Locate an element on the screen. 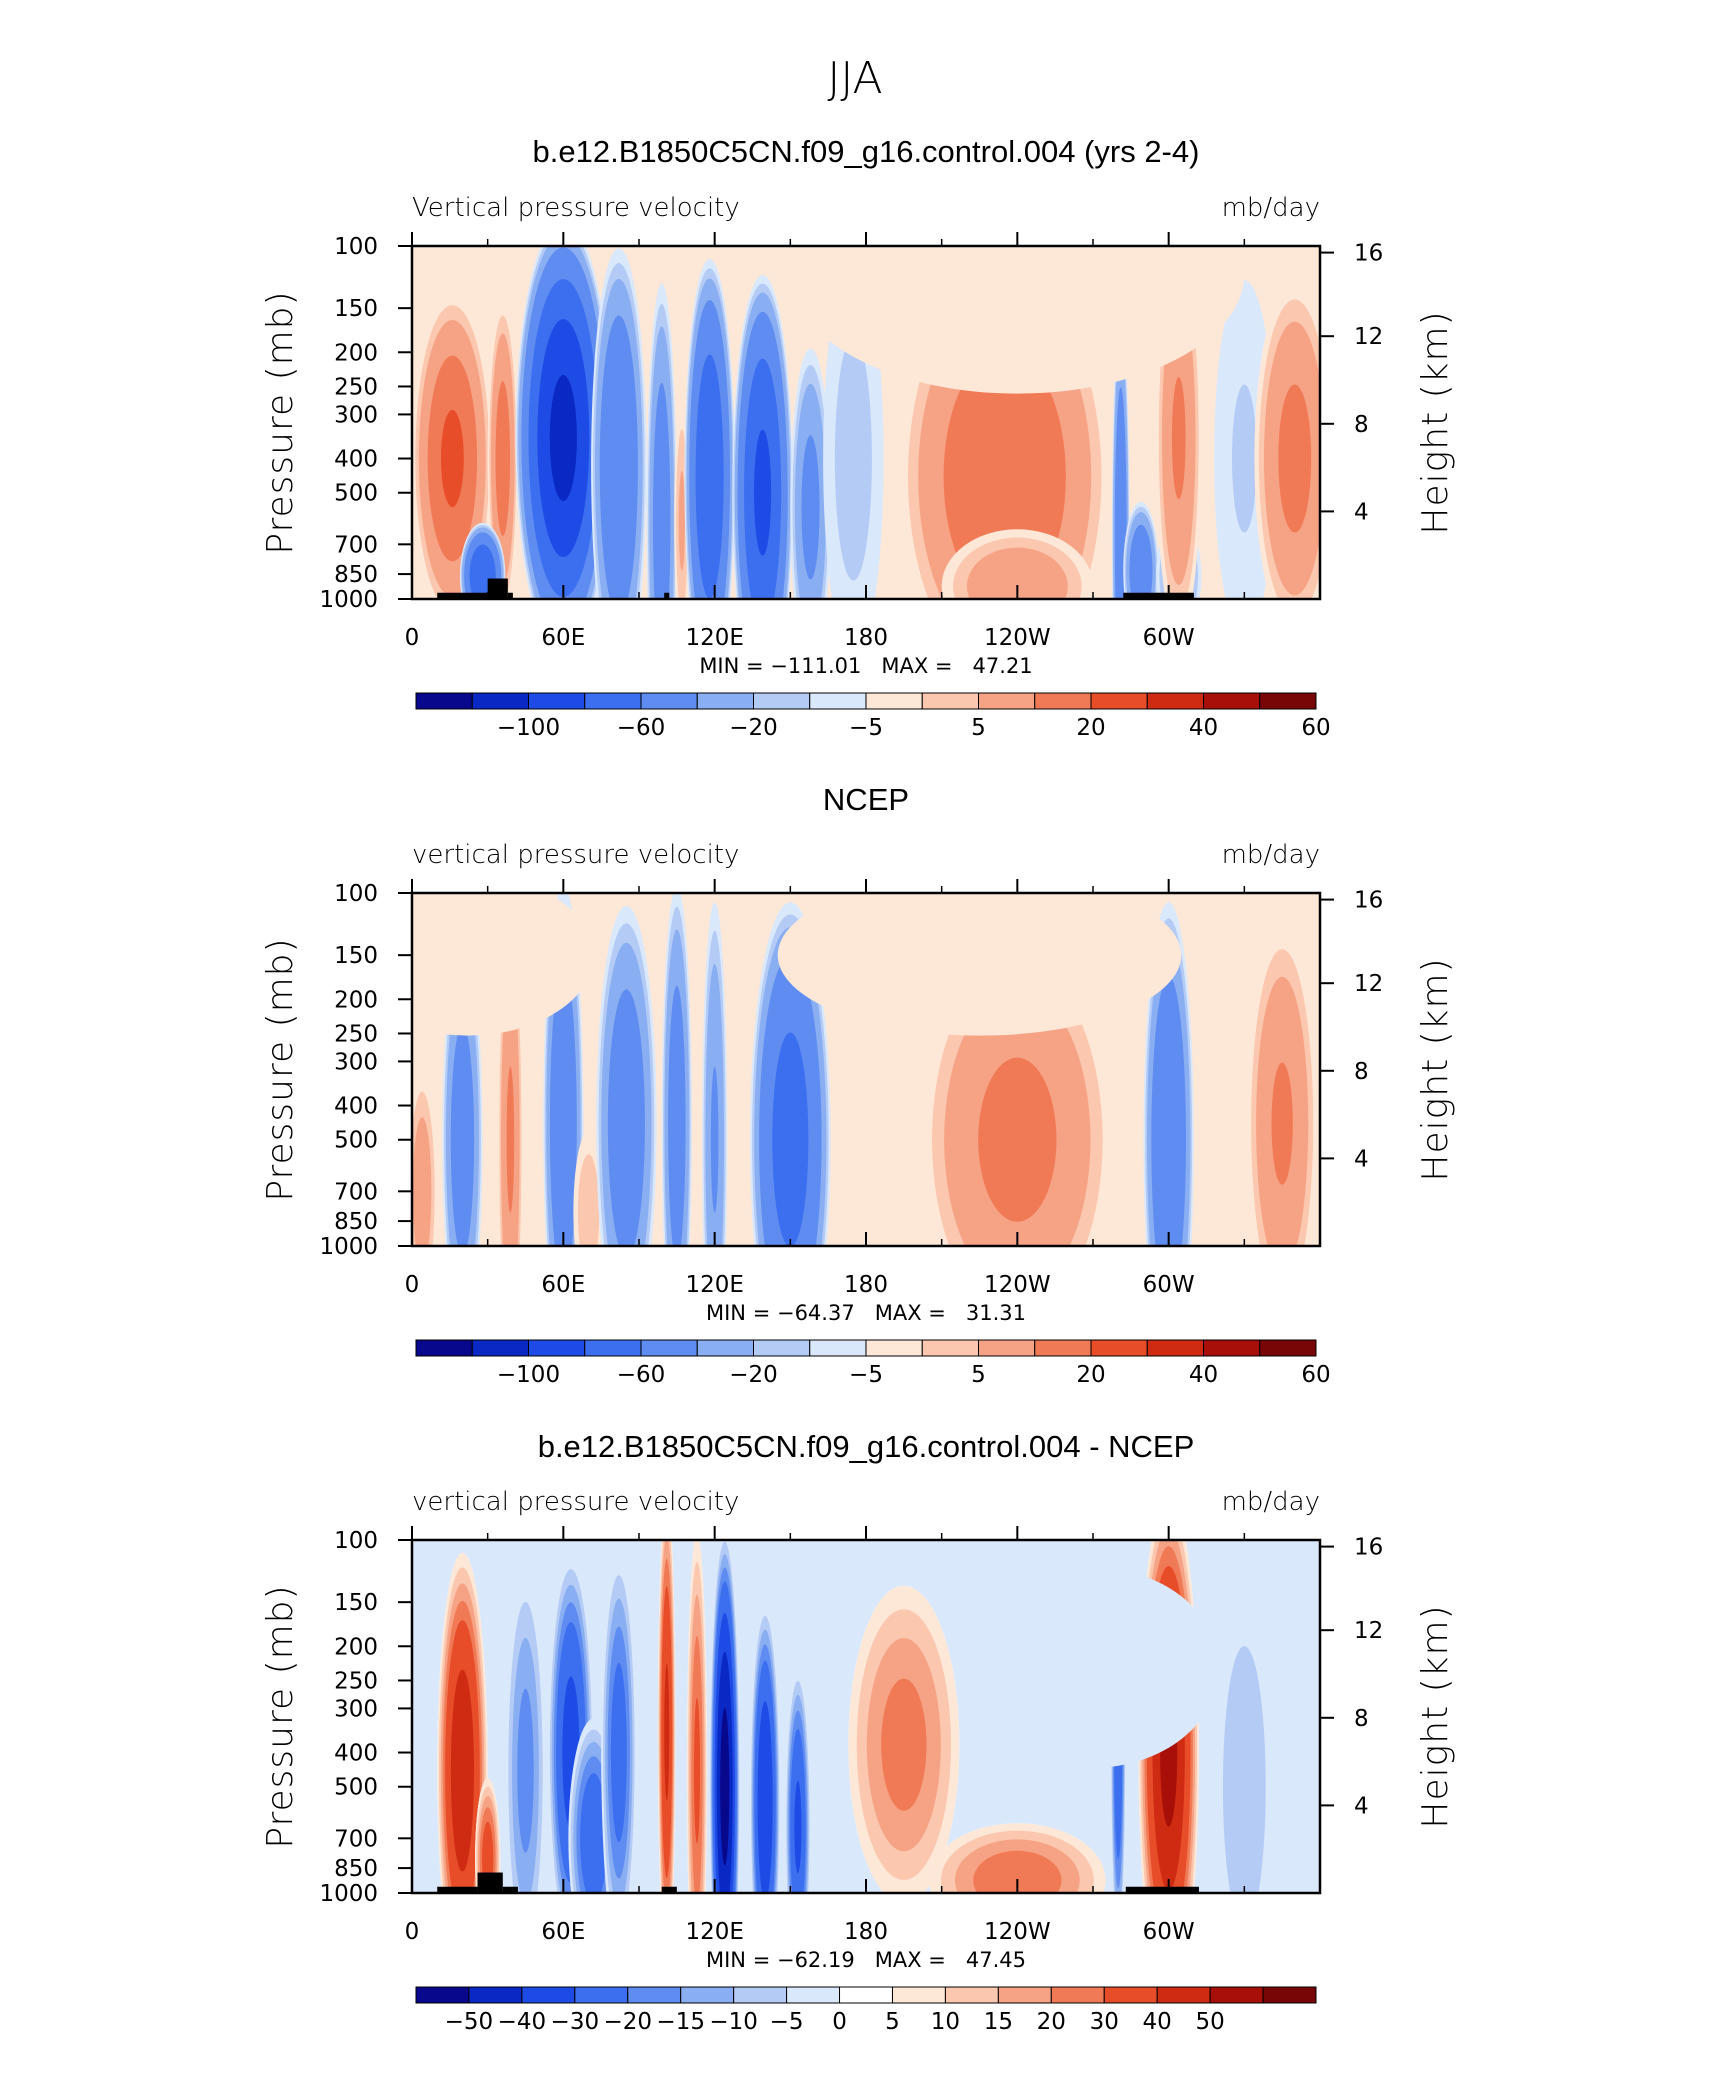 The width and height of the screenshot is (1710, 2074). panel-3-colorbar-label: 10 is located at coordinates (945, 2022).